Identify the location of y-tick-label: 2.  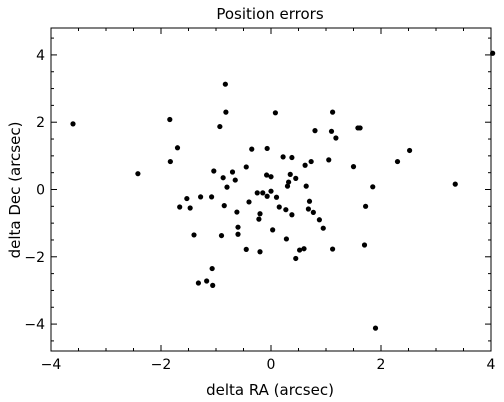
(40, 123).